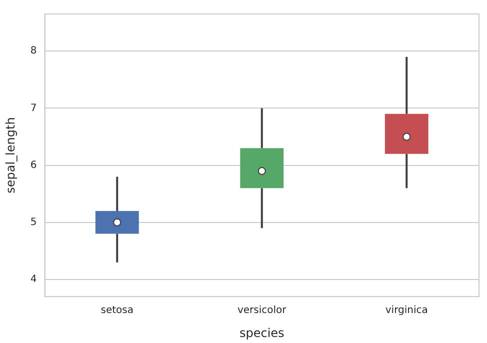  I want to click on y-tick-label: 8, so click(33, 51).